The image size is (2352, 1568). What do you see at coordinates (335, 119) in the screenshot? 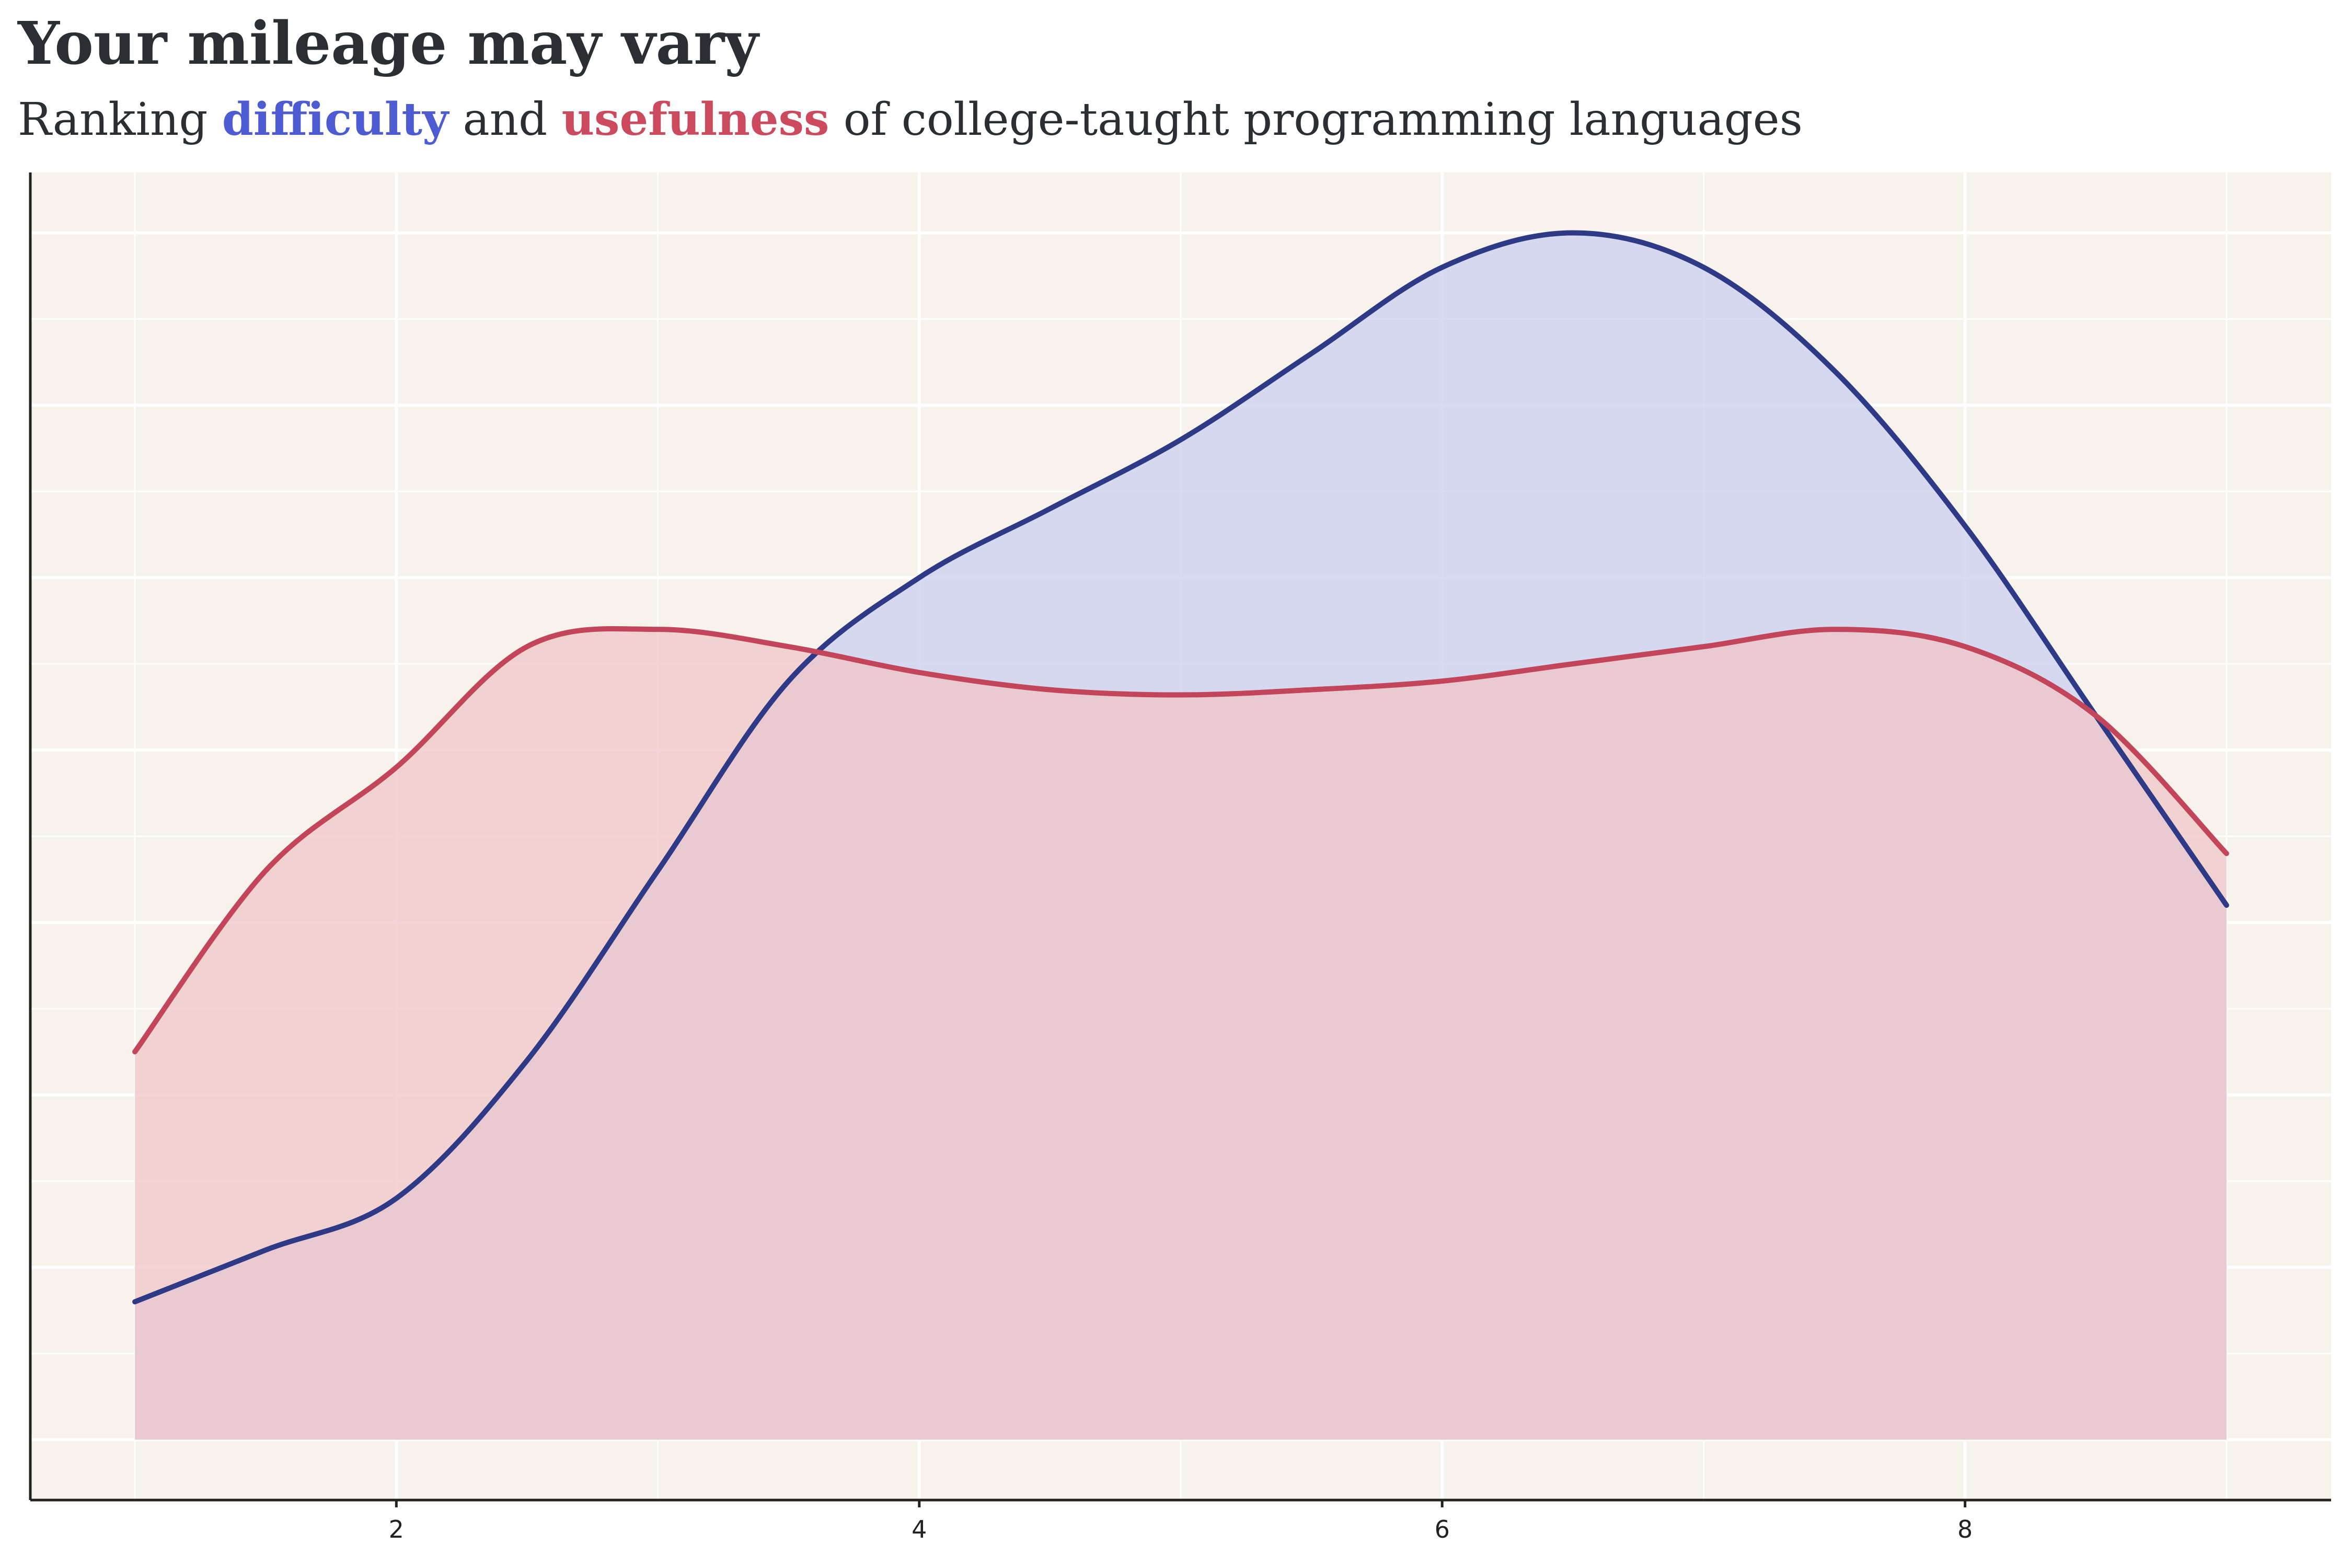
I see `subtitle-difficulty-highlight: difficulty` at bounding box center [335, 119].